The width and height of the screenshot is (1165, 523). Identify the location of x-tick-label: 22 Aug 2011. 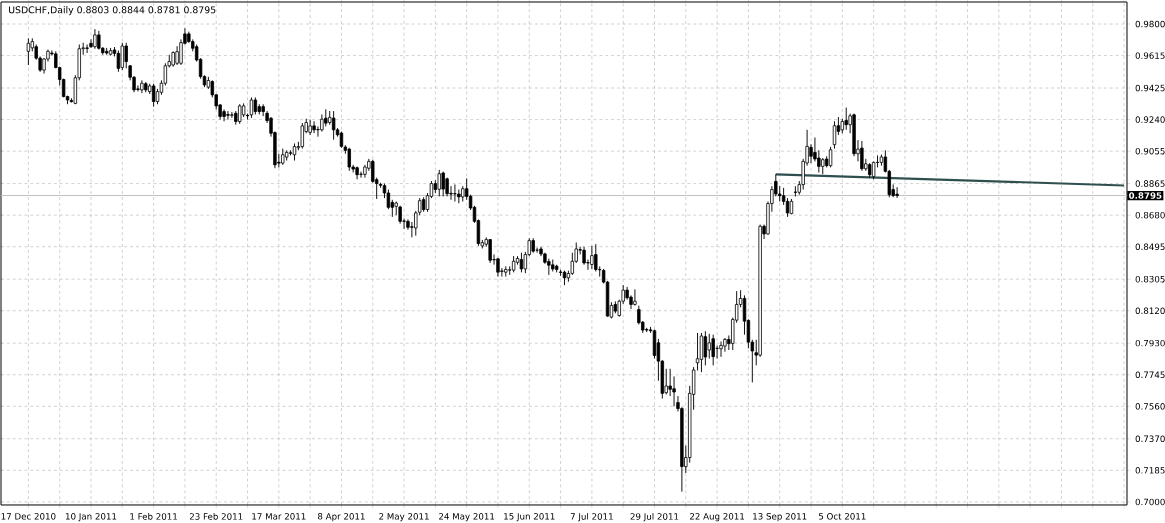
(717, 517).